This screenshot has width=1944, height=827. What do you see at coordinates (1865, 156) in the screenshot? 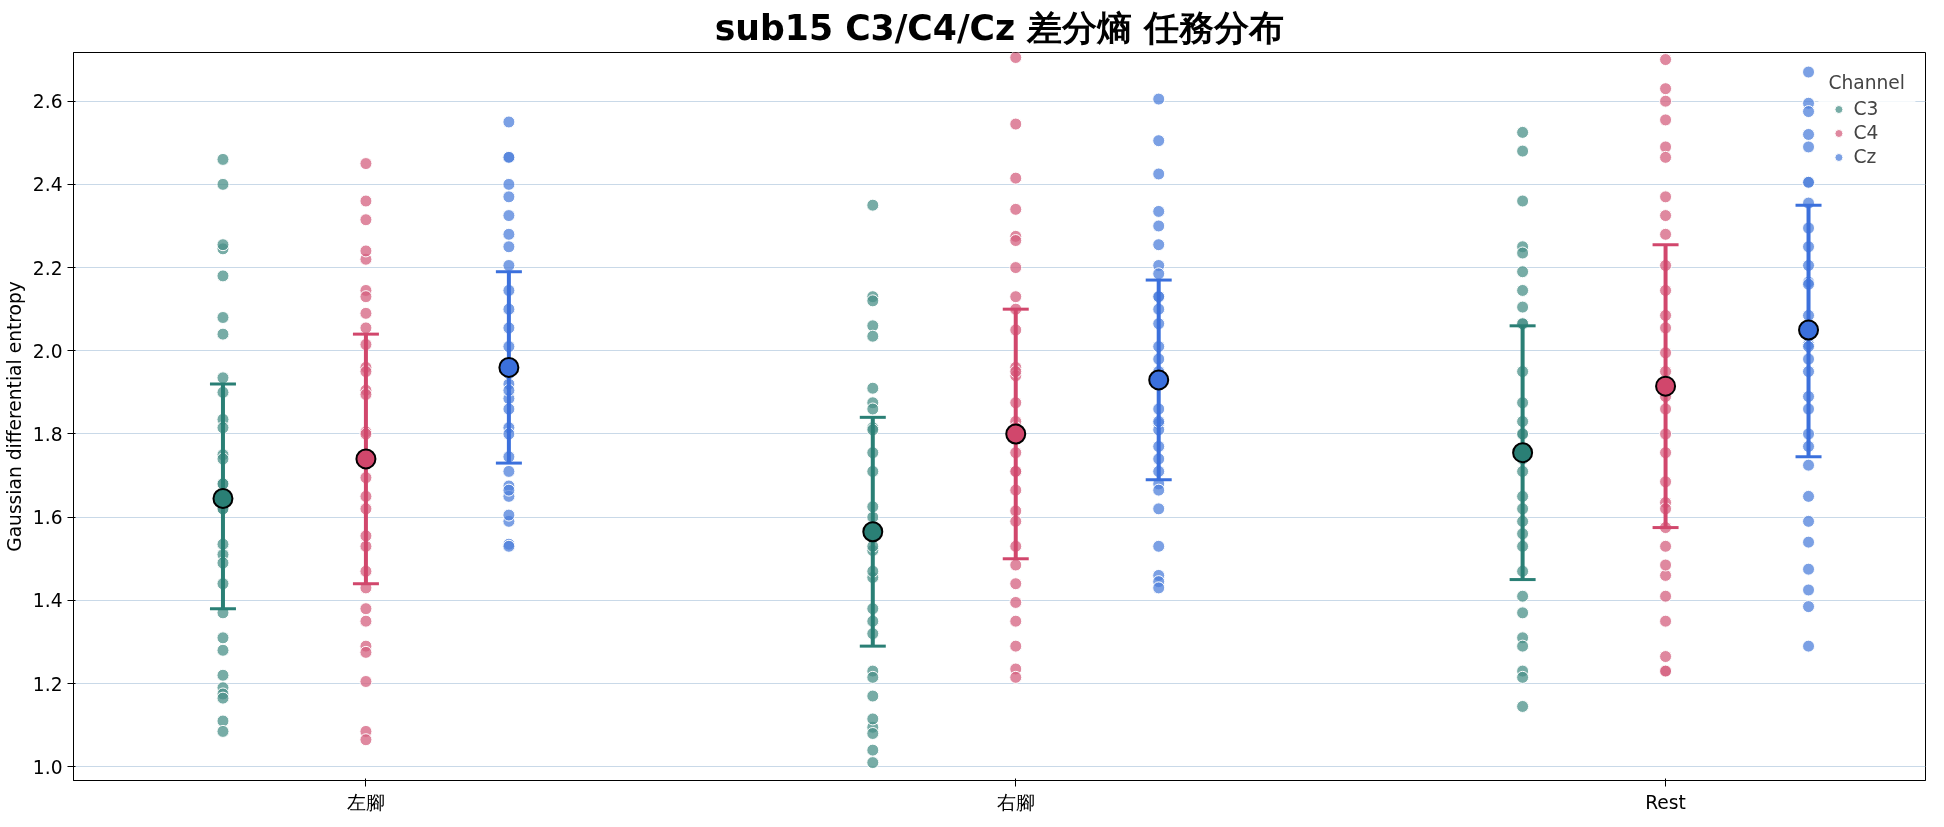
I see `legend-label: Cz` at bounding box center [1865, 156].